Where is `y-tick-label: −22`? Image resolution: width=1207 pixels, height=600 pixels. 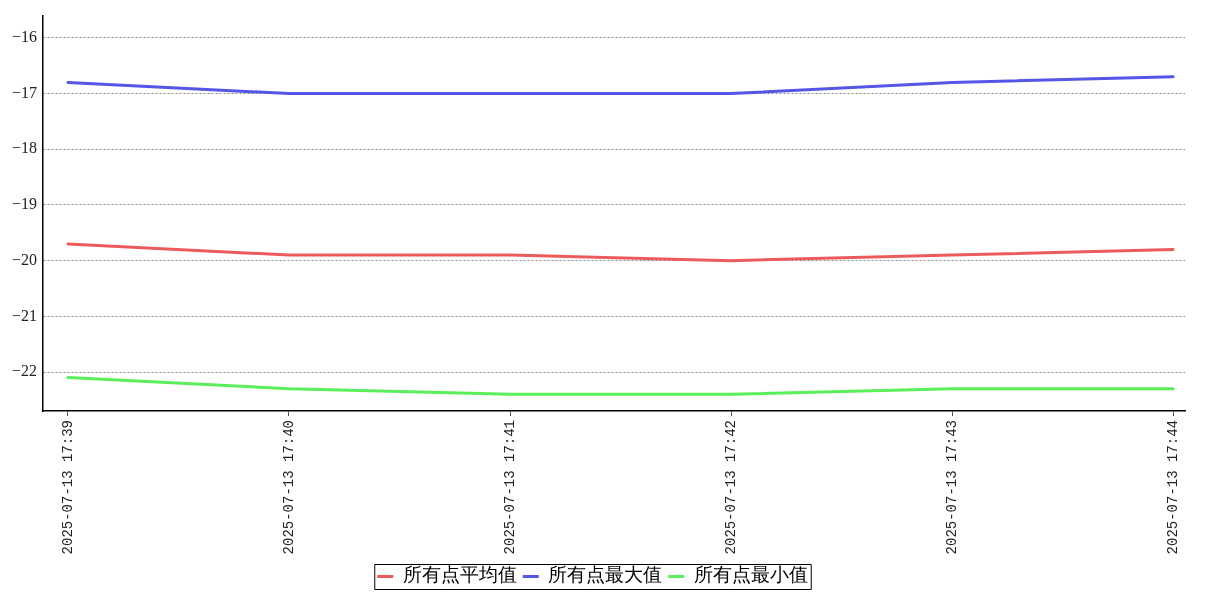
y-tick-label: −22 is located at coordinates (24, 371).